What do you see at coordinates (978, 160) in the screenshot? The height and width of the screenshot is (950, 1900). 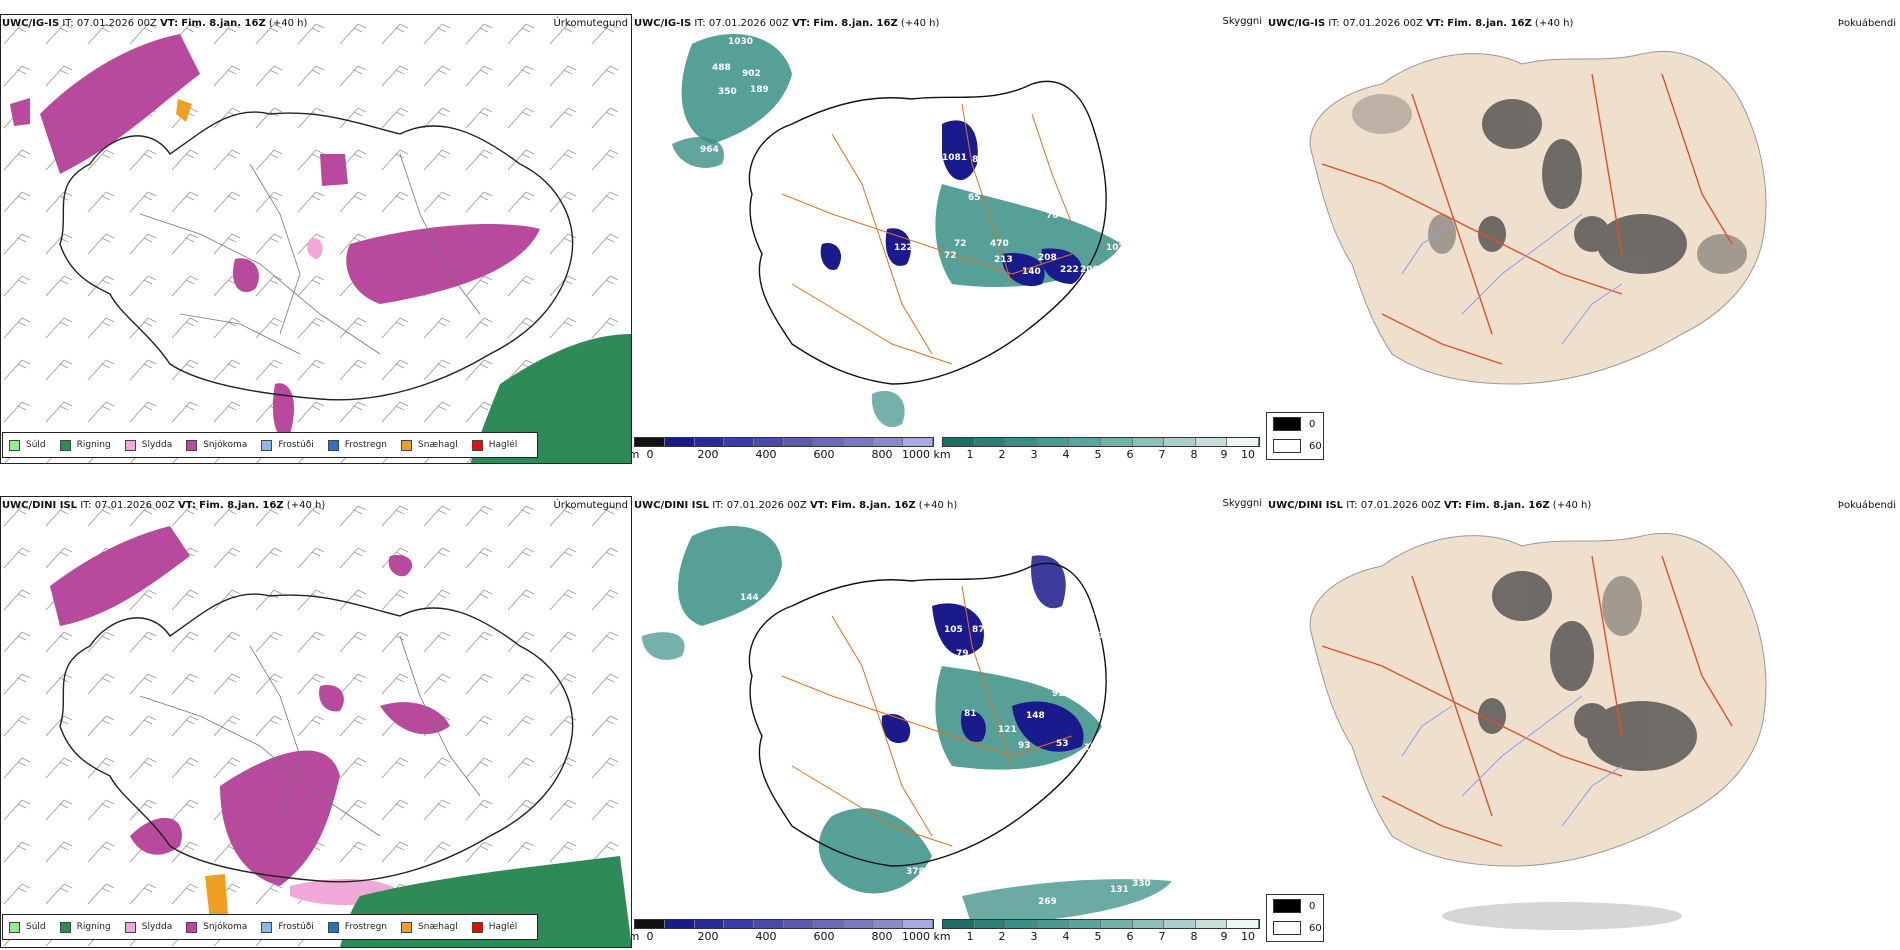 I see `height-label: 81` at bounding box center [978, 160].